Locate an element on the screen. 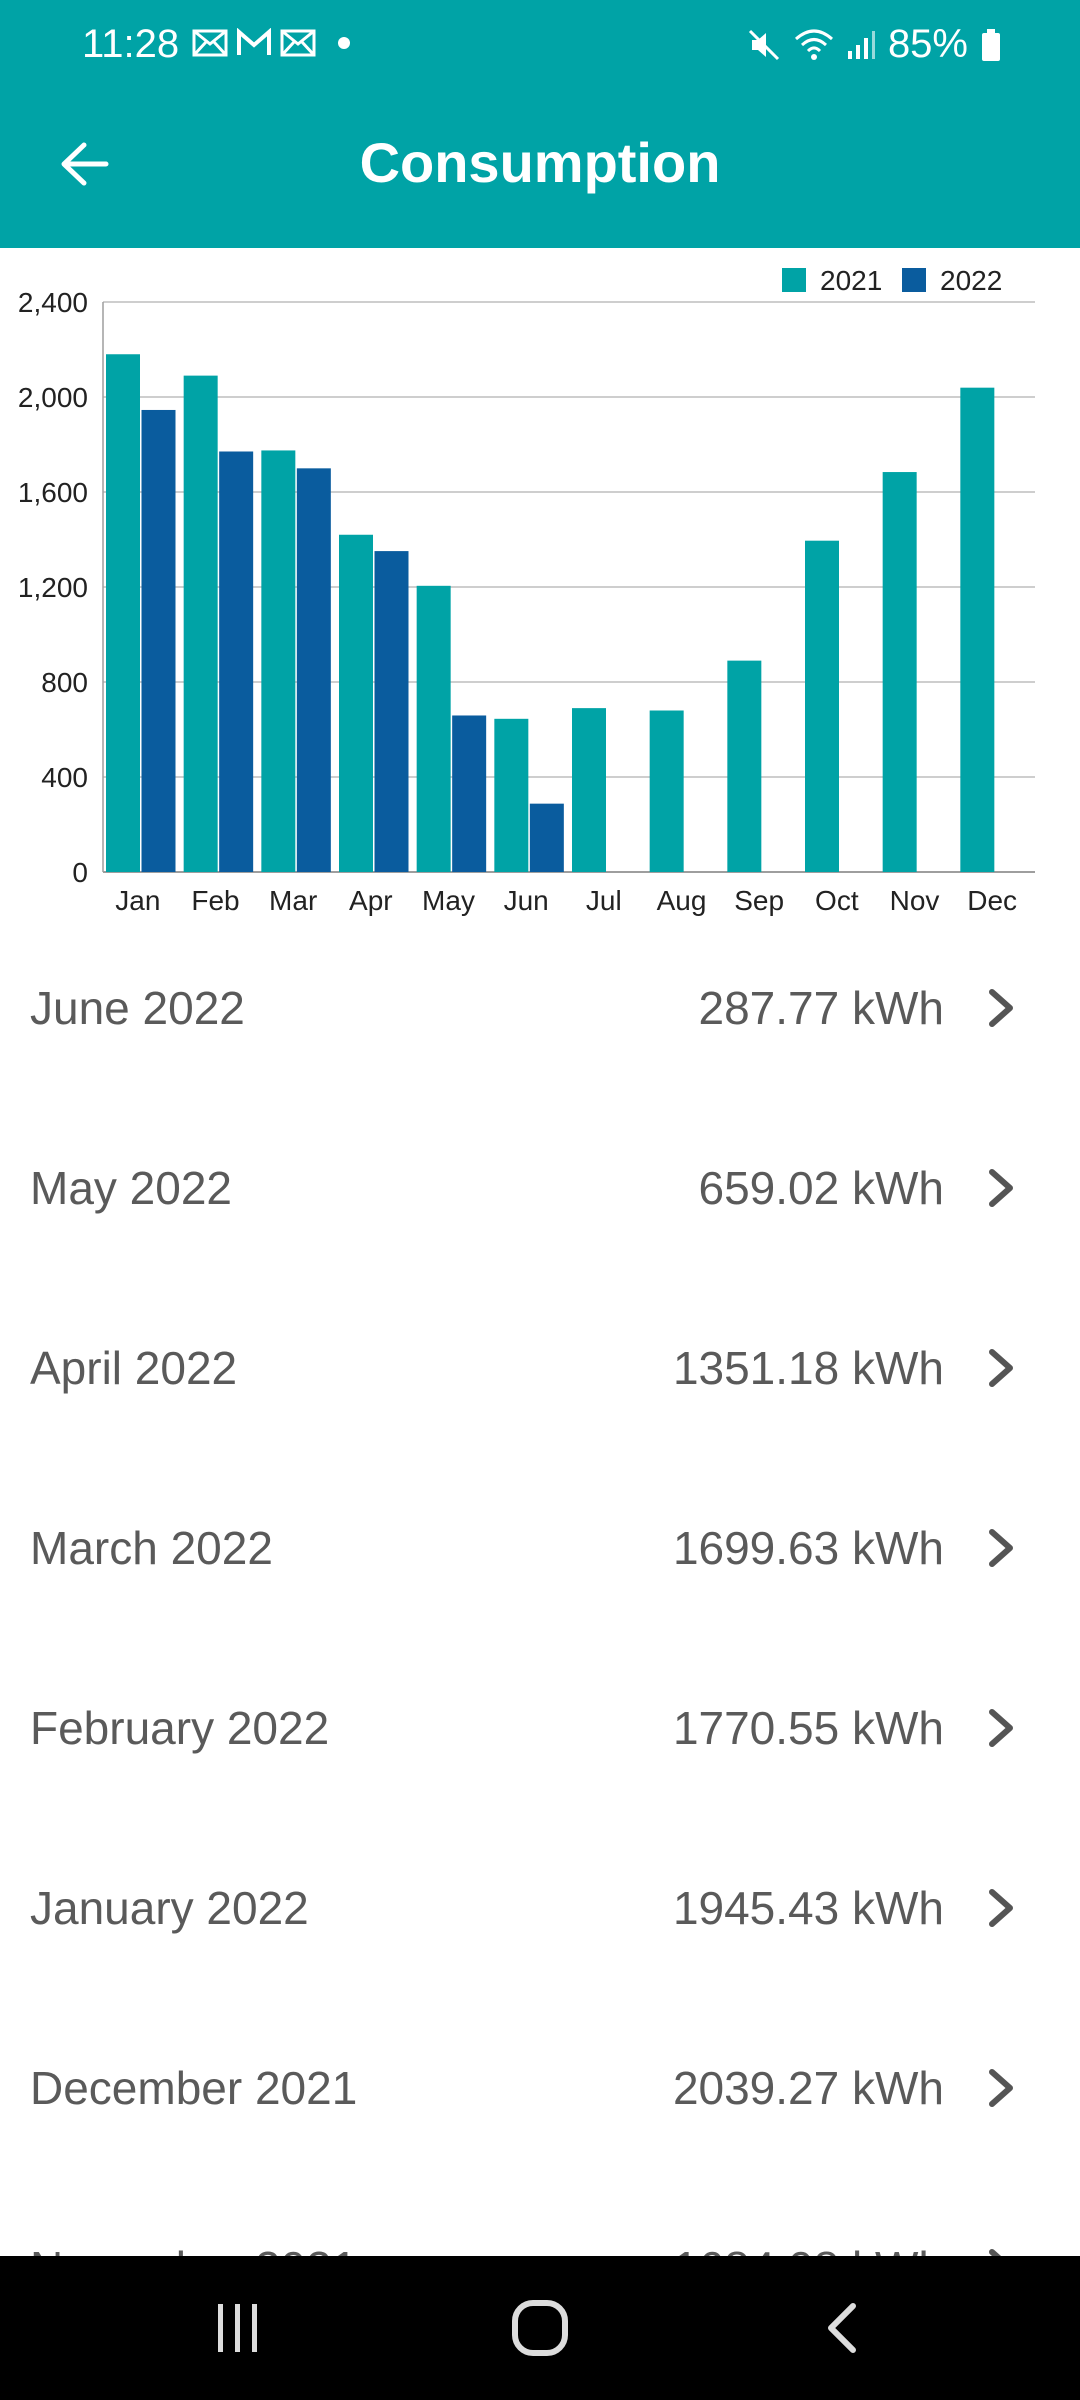 The image size is (1080, 2400). legend-swatch-2022 is located at coordinates (914, 280).